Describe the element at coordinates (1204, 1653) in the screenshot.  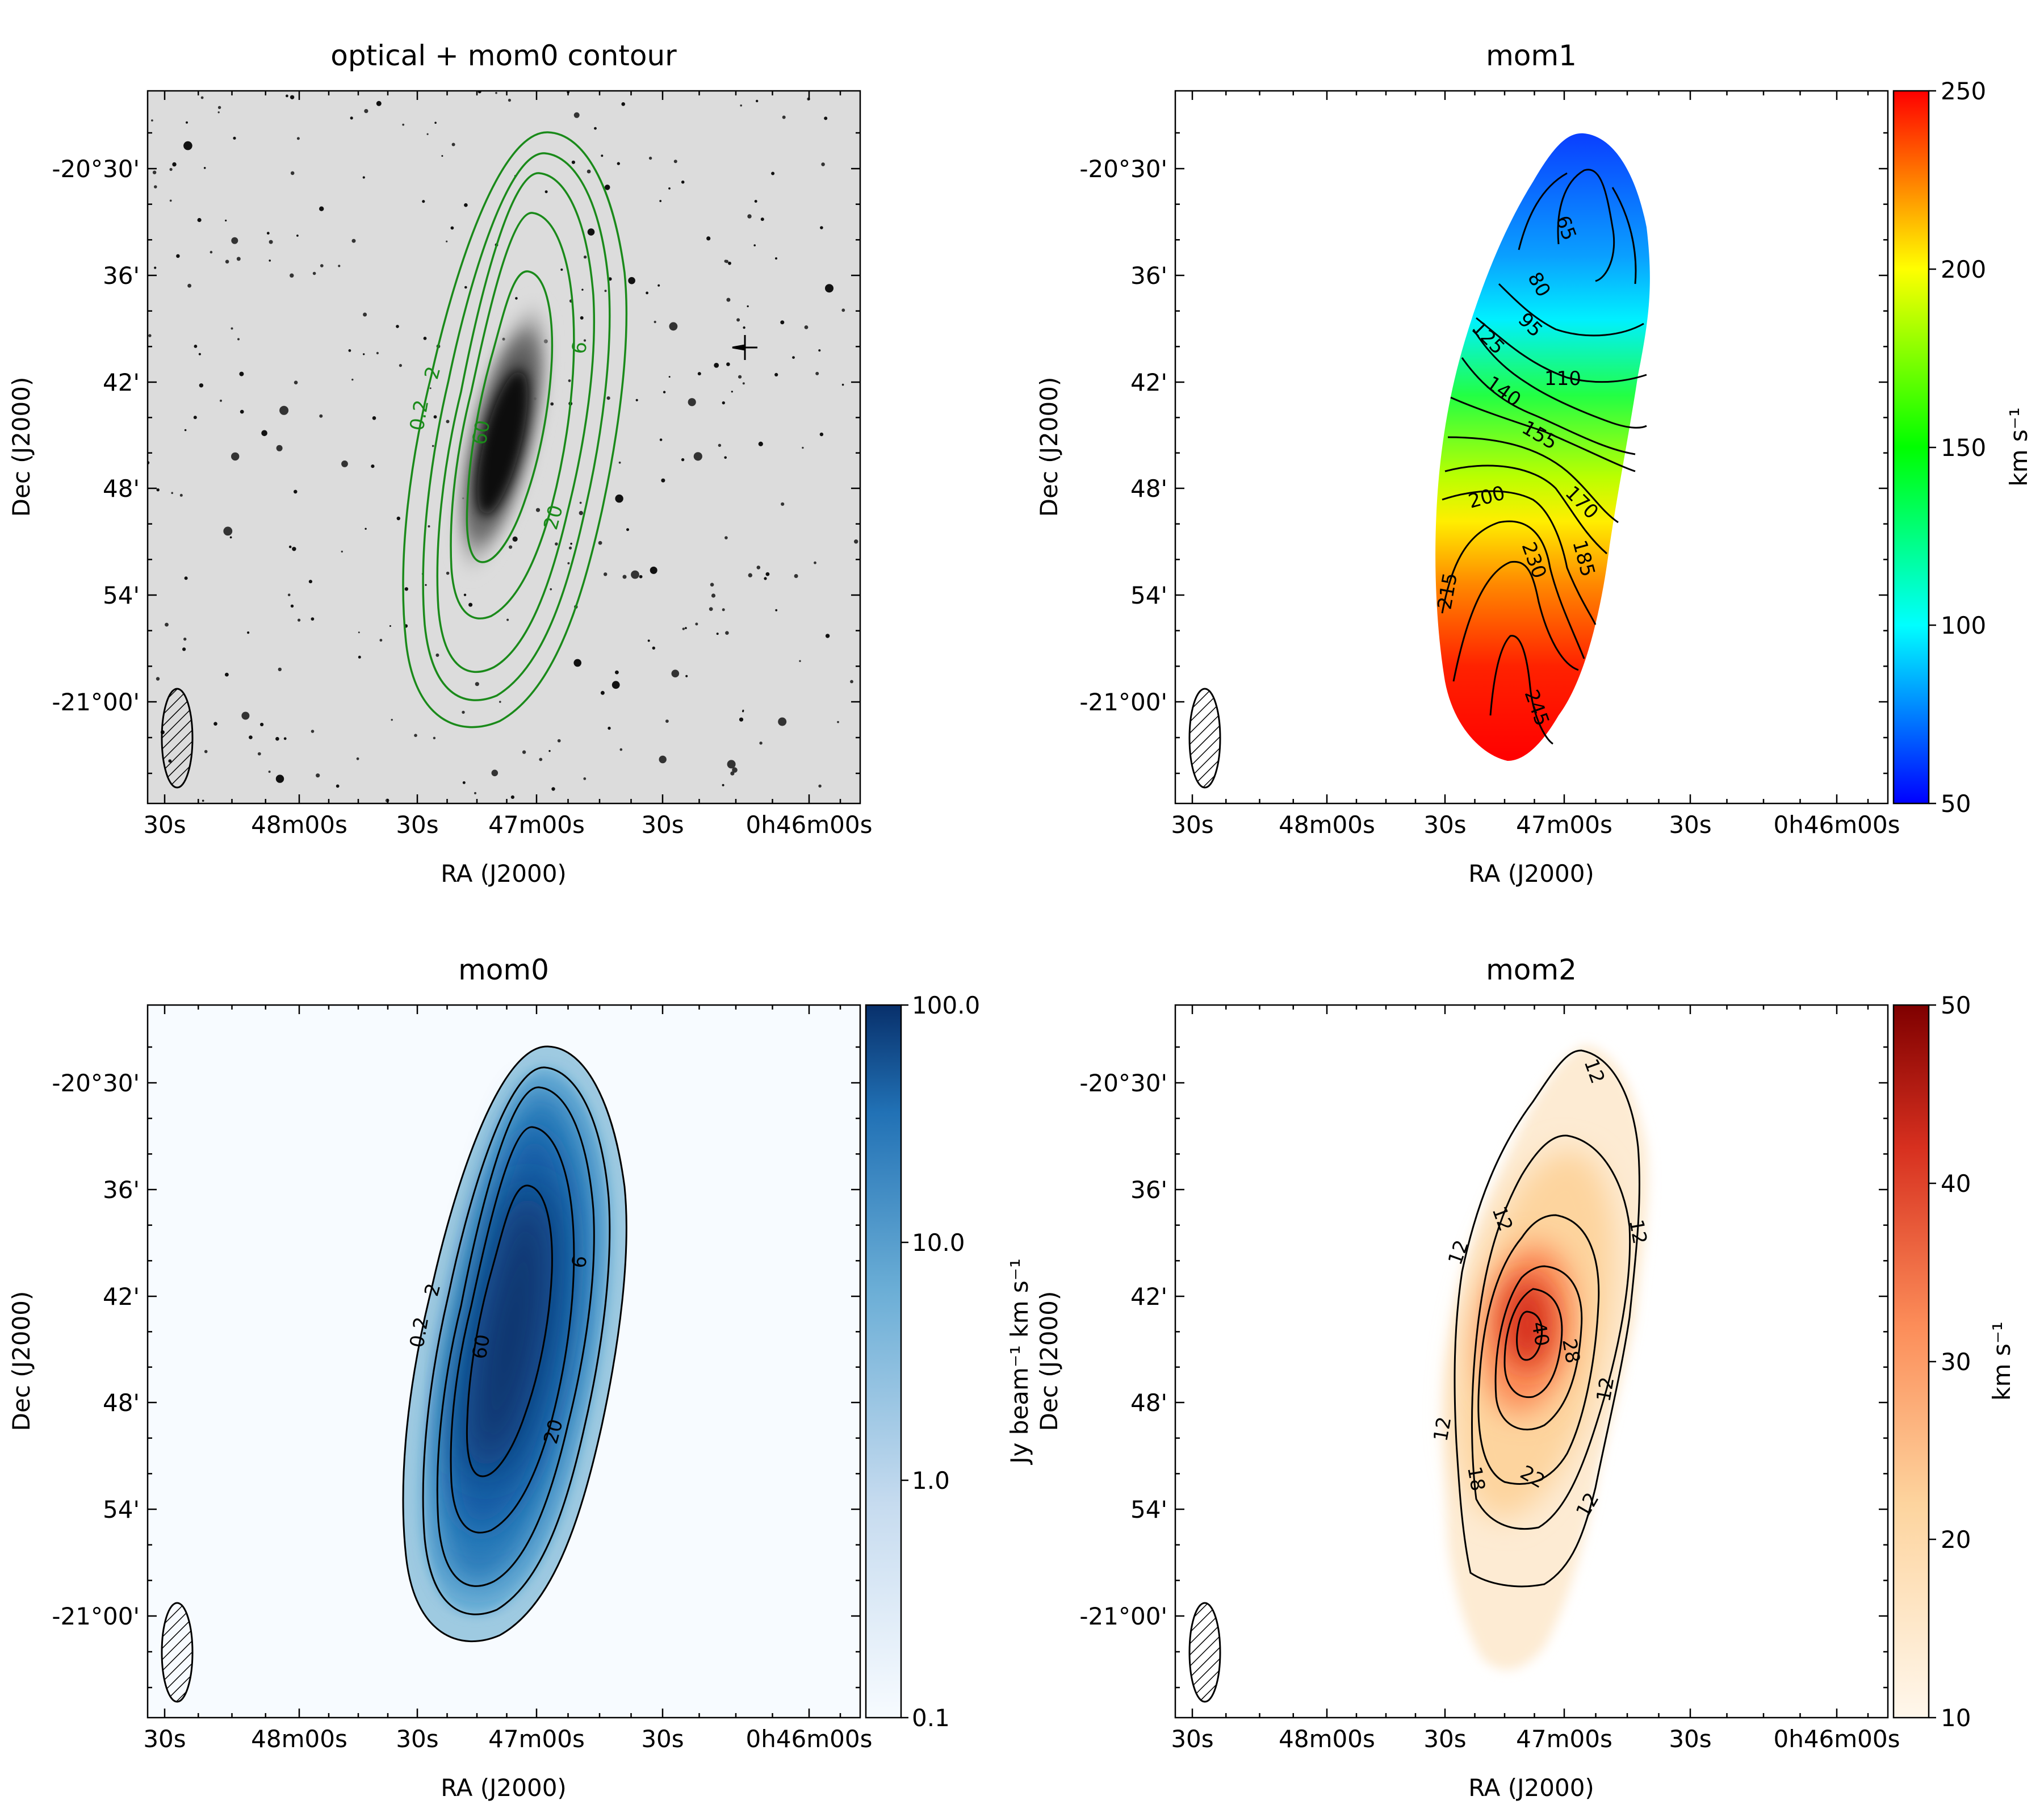
I see `beam-ellipse` at that location.